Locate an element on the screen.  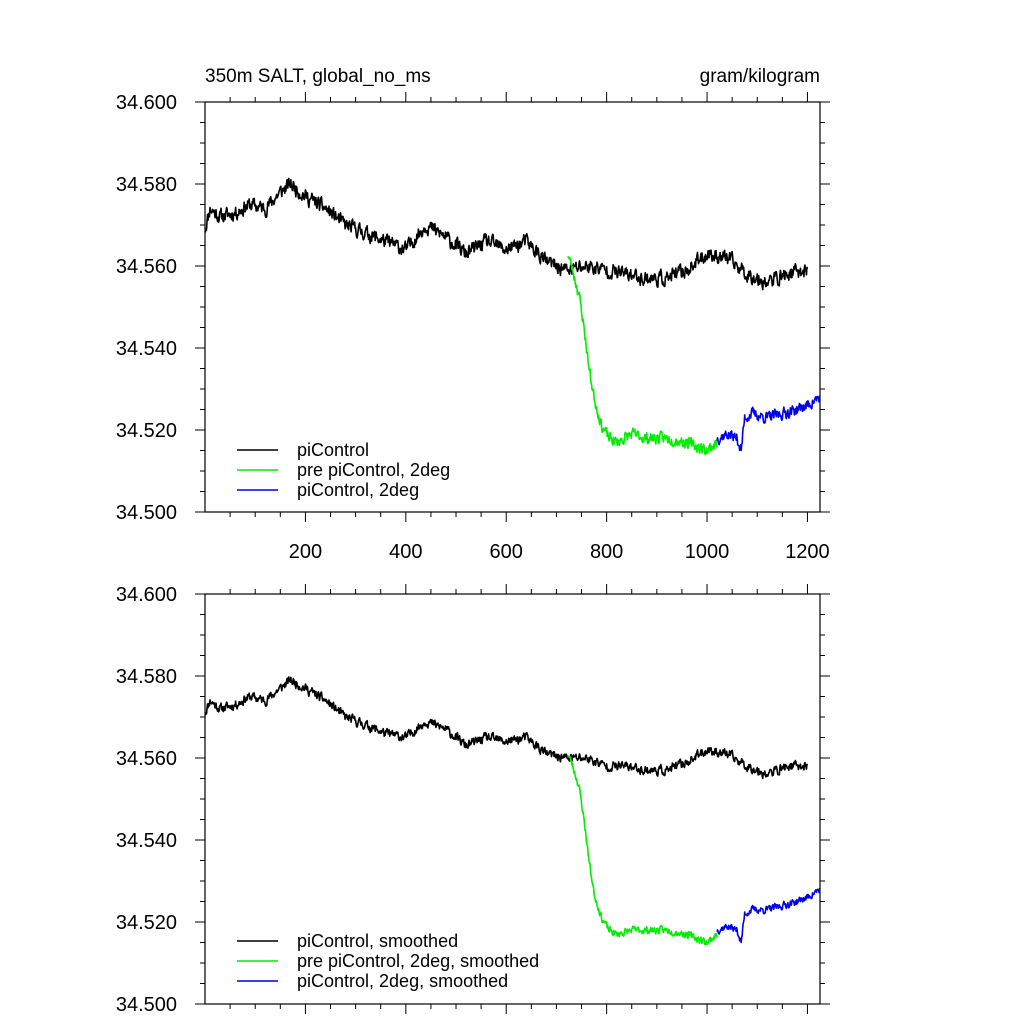
legend-label: pre piControl, 2deg is located at coordinates (373, 470).